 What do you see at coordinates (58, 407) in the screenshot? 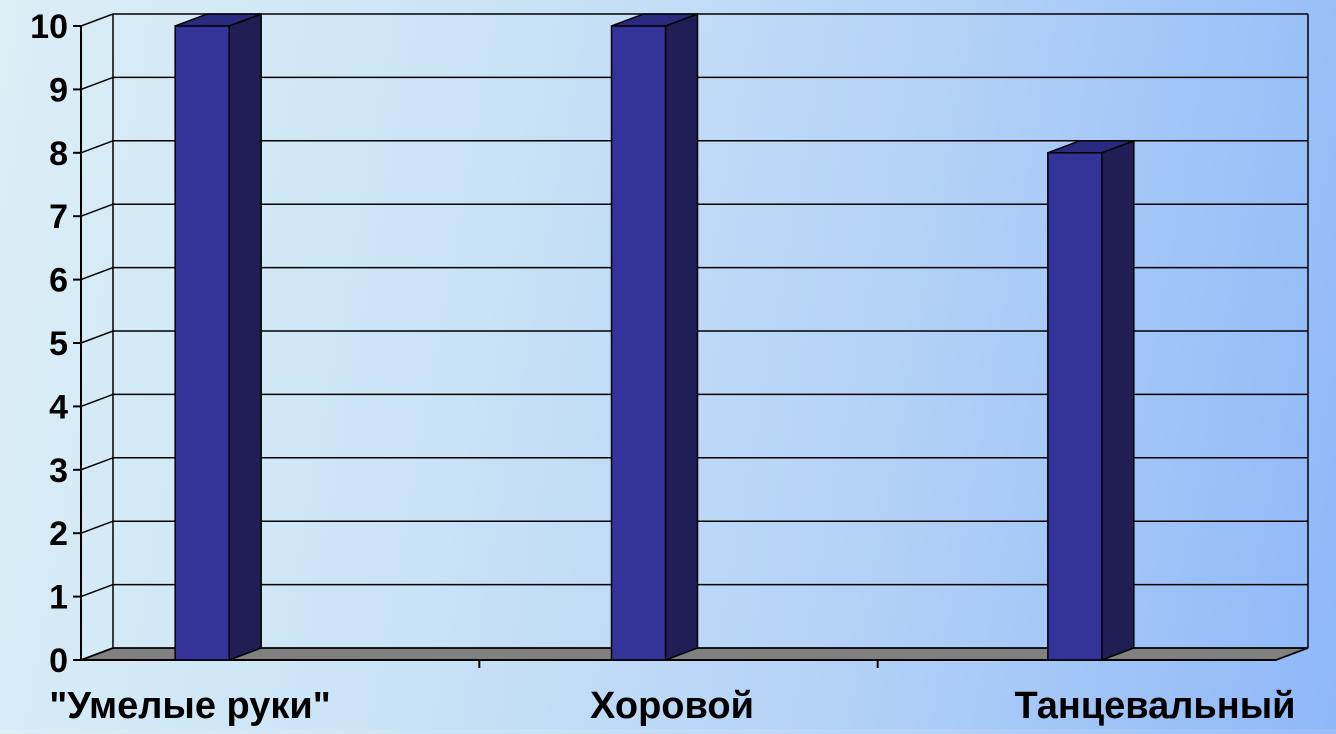
I see `y-tick-label: 4` at bounding box center [58, 407].